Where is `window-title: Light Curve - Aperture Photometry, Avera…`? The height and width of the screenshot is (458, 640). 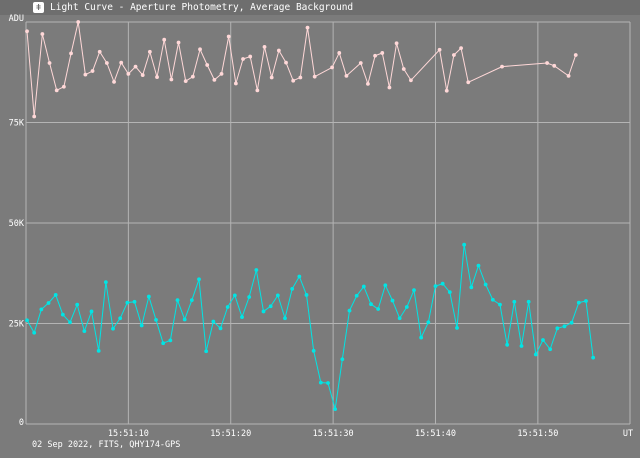 window-title: Light Curve - Aperture Photometry, Avera… is located at coordinates (202, 7).